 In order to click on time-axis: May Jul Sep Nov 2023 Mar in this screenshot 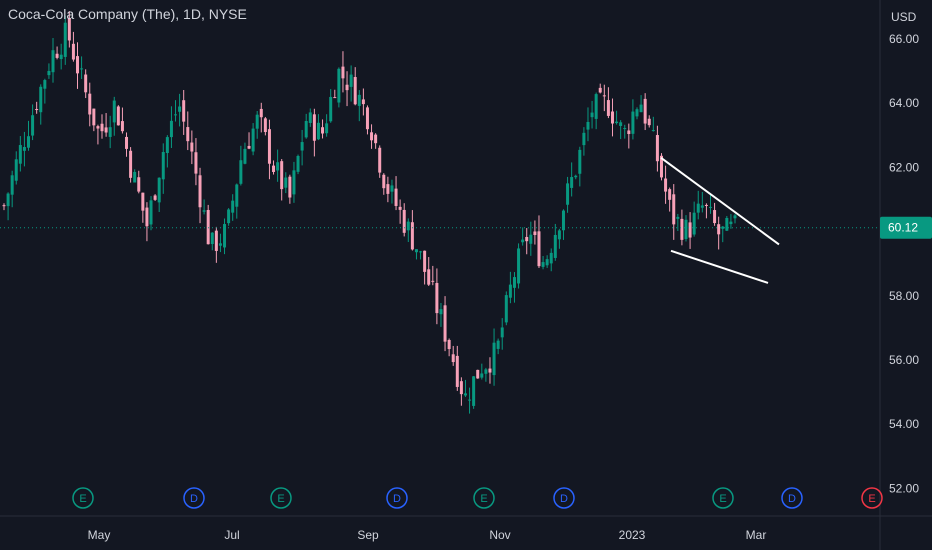, I will do `click(427, 535)`.